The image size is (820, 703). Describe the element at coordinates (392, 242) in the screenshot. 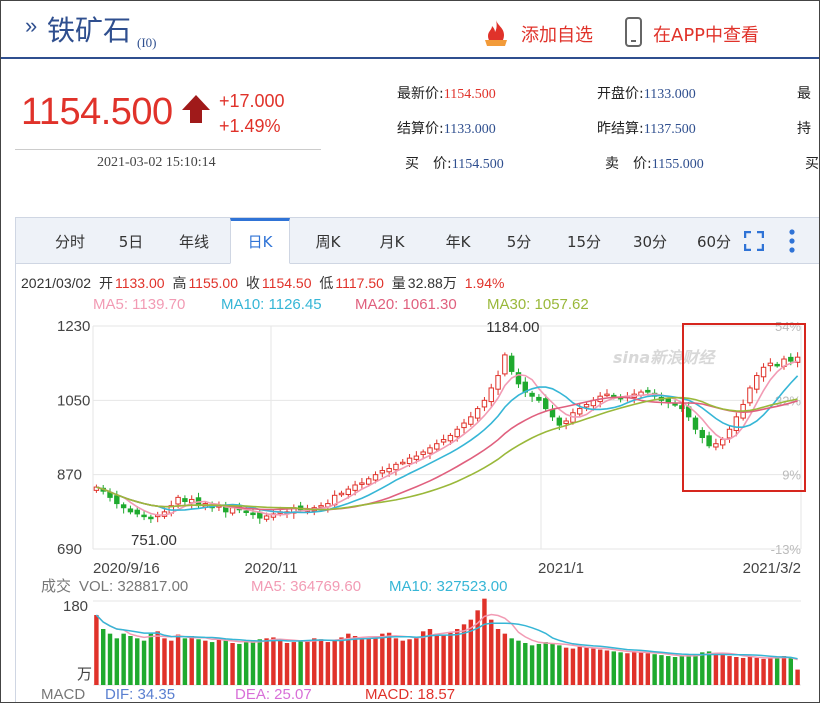

I see `tab-monthly-k: 月K` at that location.